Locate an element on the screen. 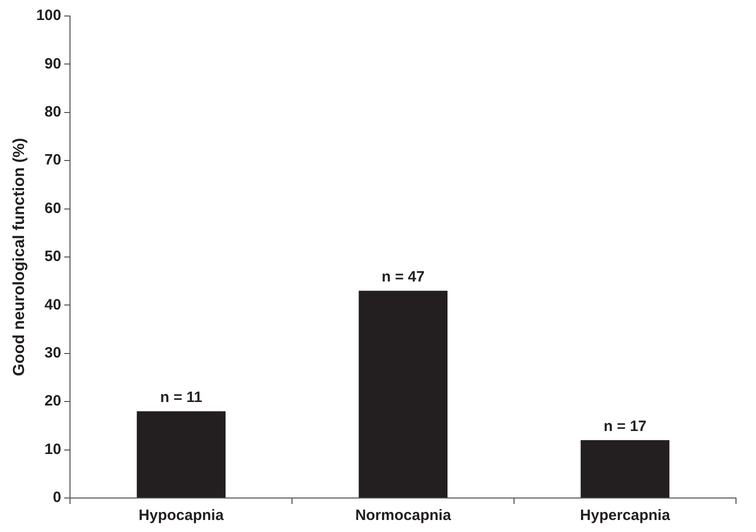  y-tick-label: 70 is located at coordinates (53, 160).